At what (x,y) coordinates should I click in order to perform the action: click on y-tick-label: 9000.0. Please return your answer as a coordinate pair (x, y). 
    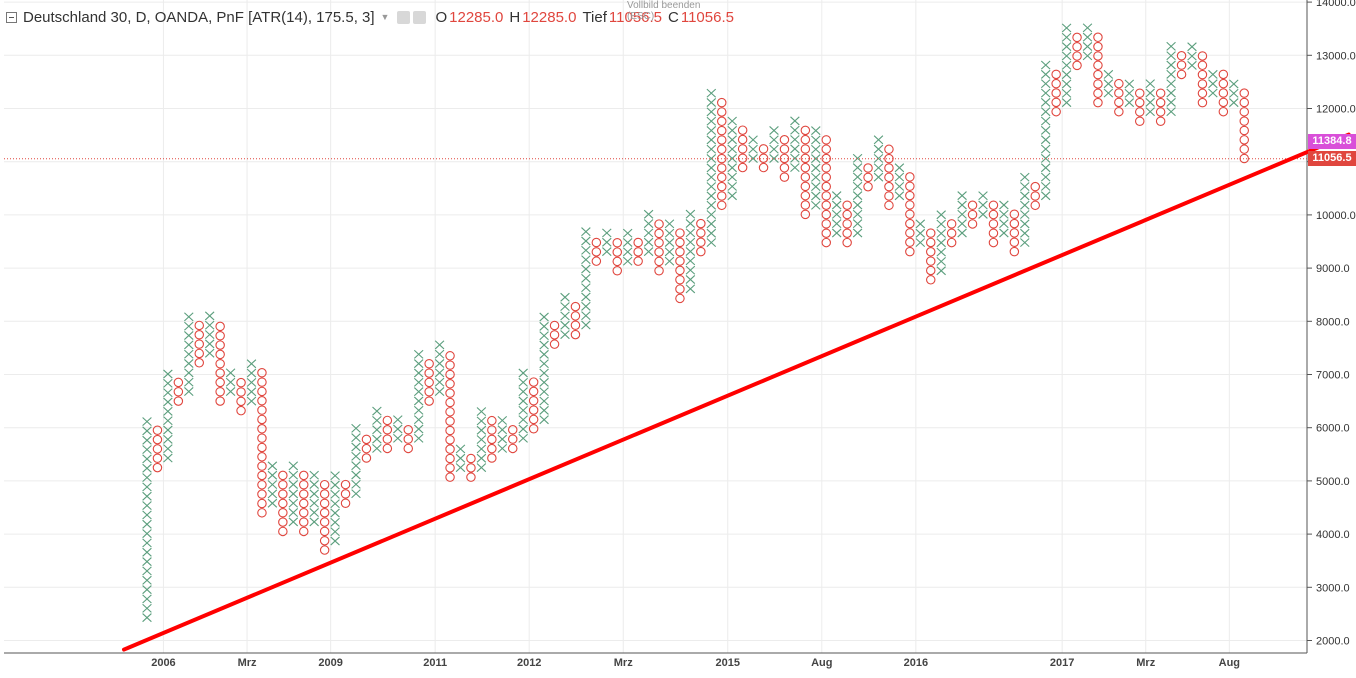
    Looking at the image, I should click on (1333, 269).